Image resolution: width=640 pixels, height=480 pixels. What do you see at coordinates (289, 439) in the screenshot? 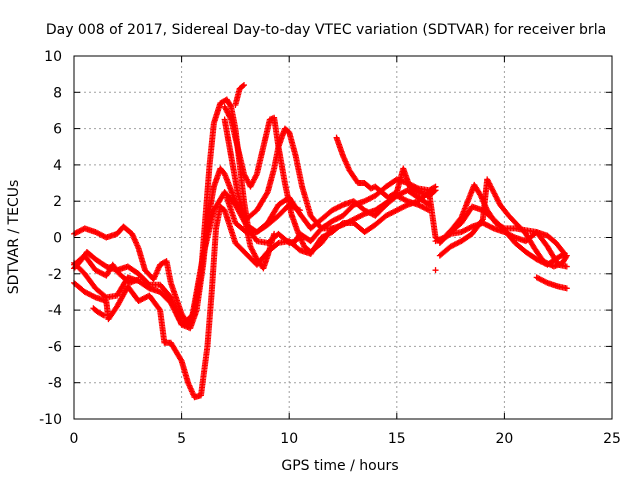
I see `x-tick-label: 10` at bounding box center [289, 439].